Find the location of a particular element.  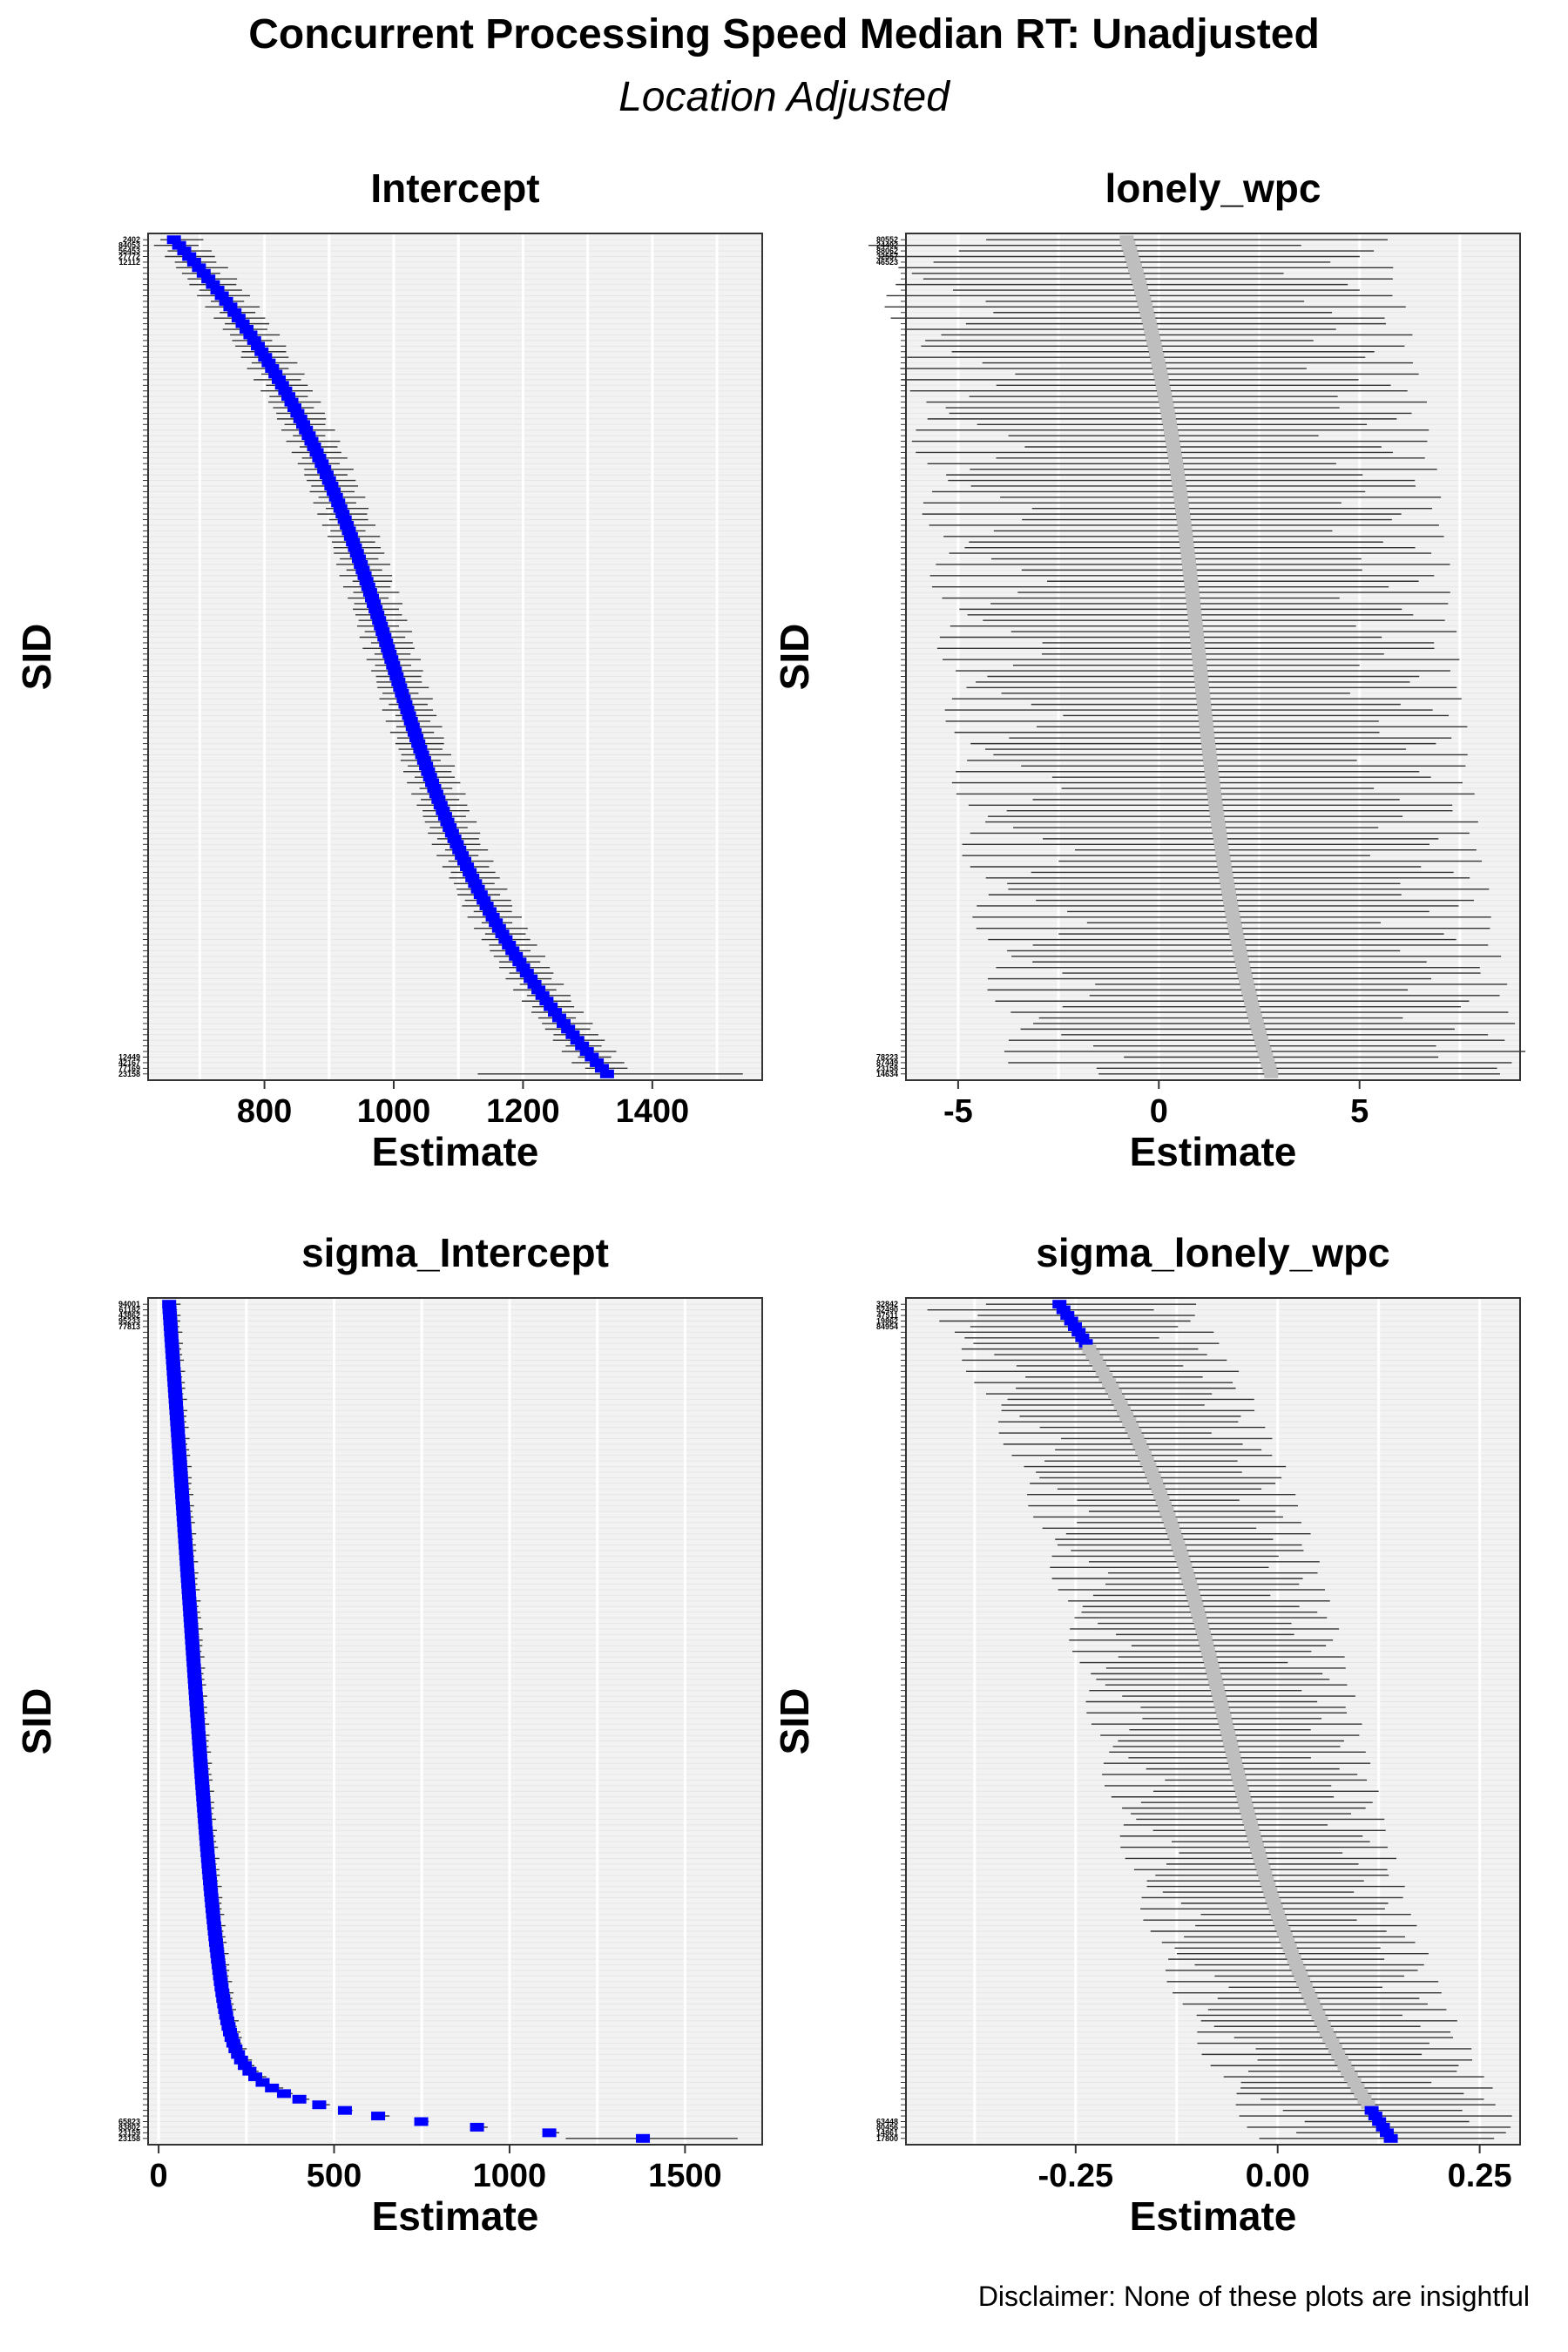

sid-tick-label: 65823 is located at coordinates (129, 2122).